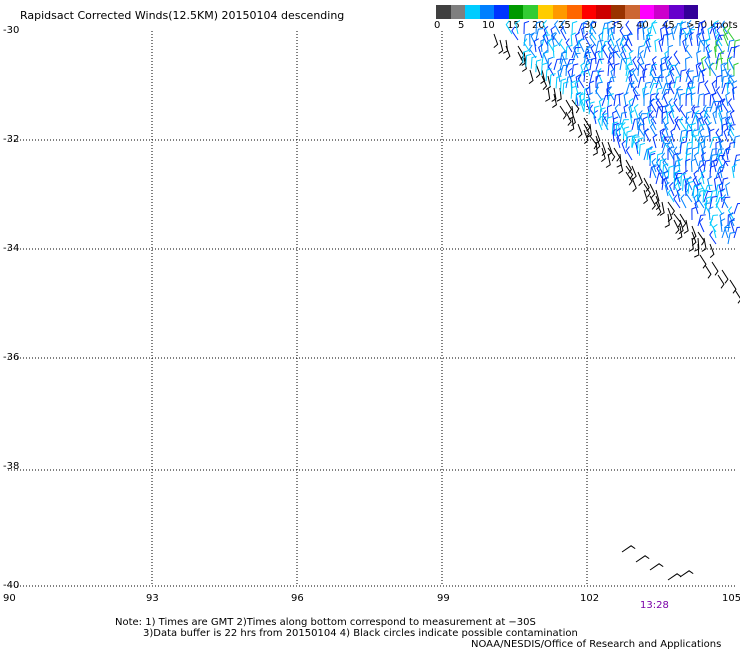  Describe the element at coordinates (9, 598) in the screenshot. I see `lon-label: 90` at that location.